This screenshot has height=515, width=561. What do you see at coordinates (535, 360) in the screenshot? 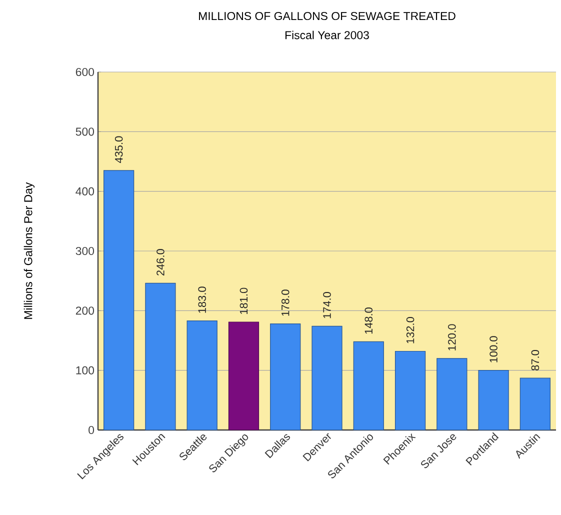
I see `data-label: 87.0` at bounding box center [535, 360].